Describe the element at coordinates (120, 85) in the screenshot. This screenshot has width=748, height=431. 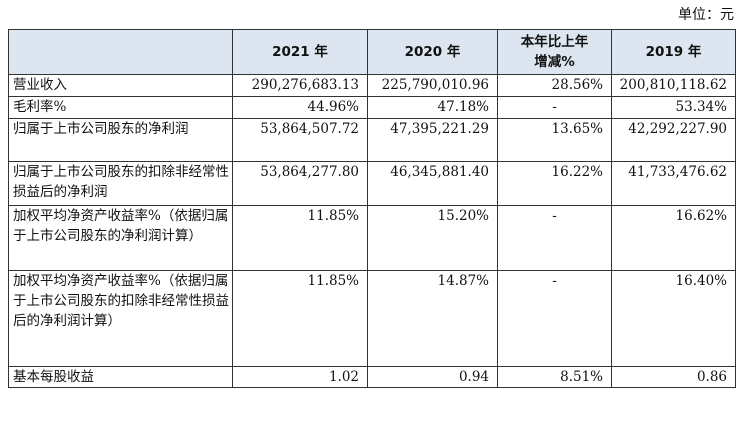
I see `row-label: 营业收入` at that location.